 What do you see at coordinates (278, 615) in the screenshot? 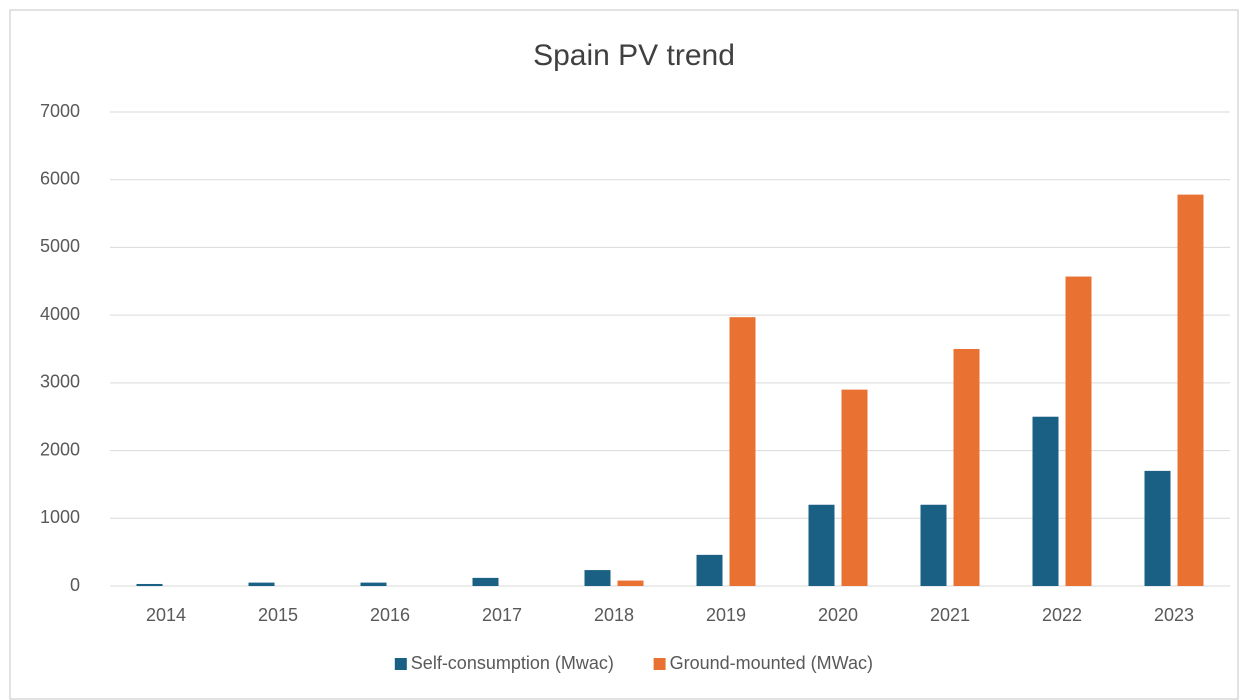
I see `x-tick-label: 2015` at bounding box center [278, 615].